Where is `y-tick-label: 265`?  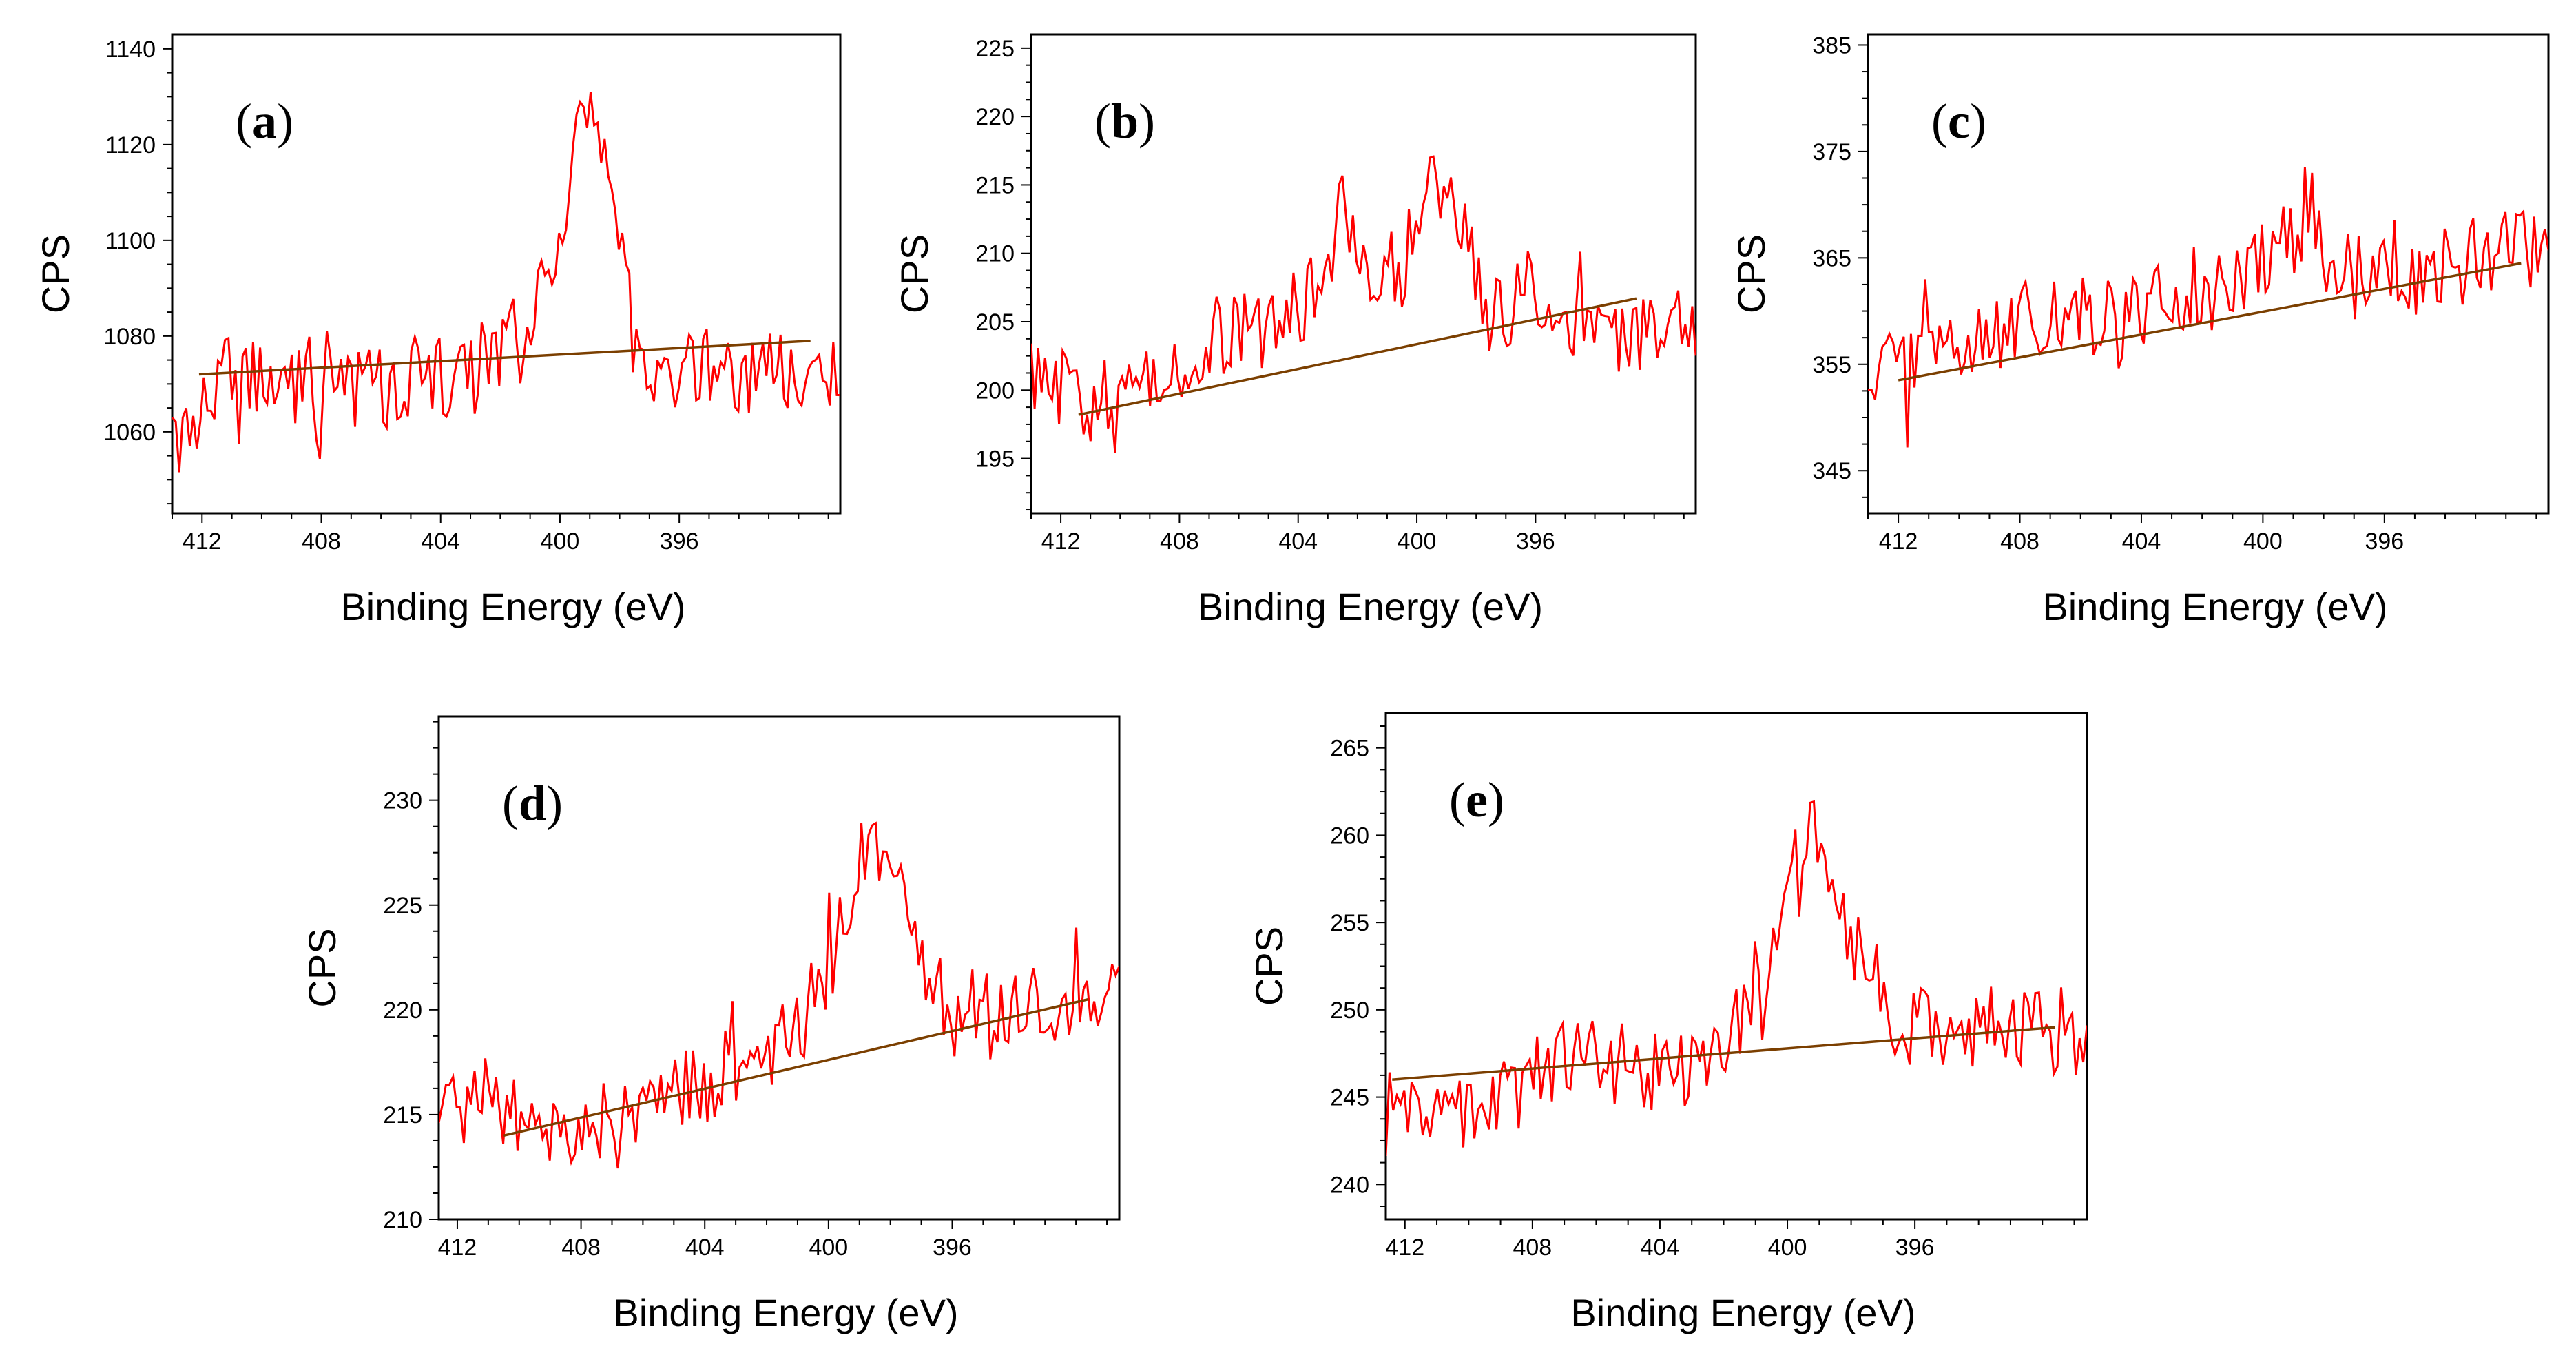
y-tick-label: 265 is located at coordinates (1349, 749).